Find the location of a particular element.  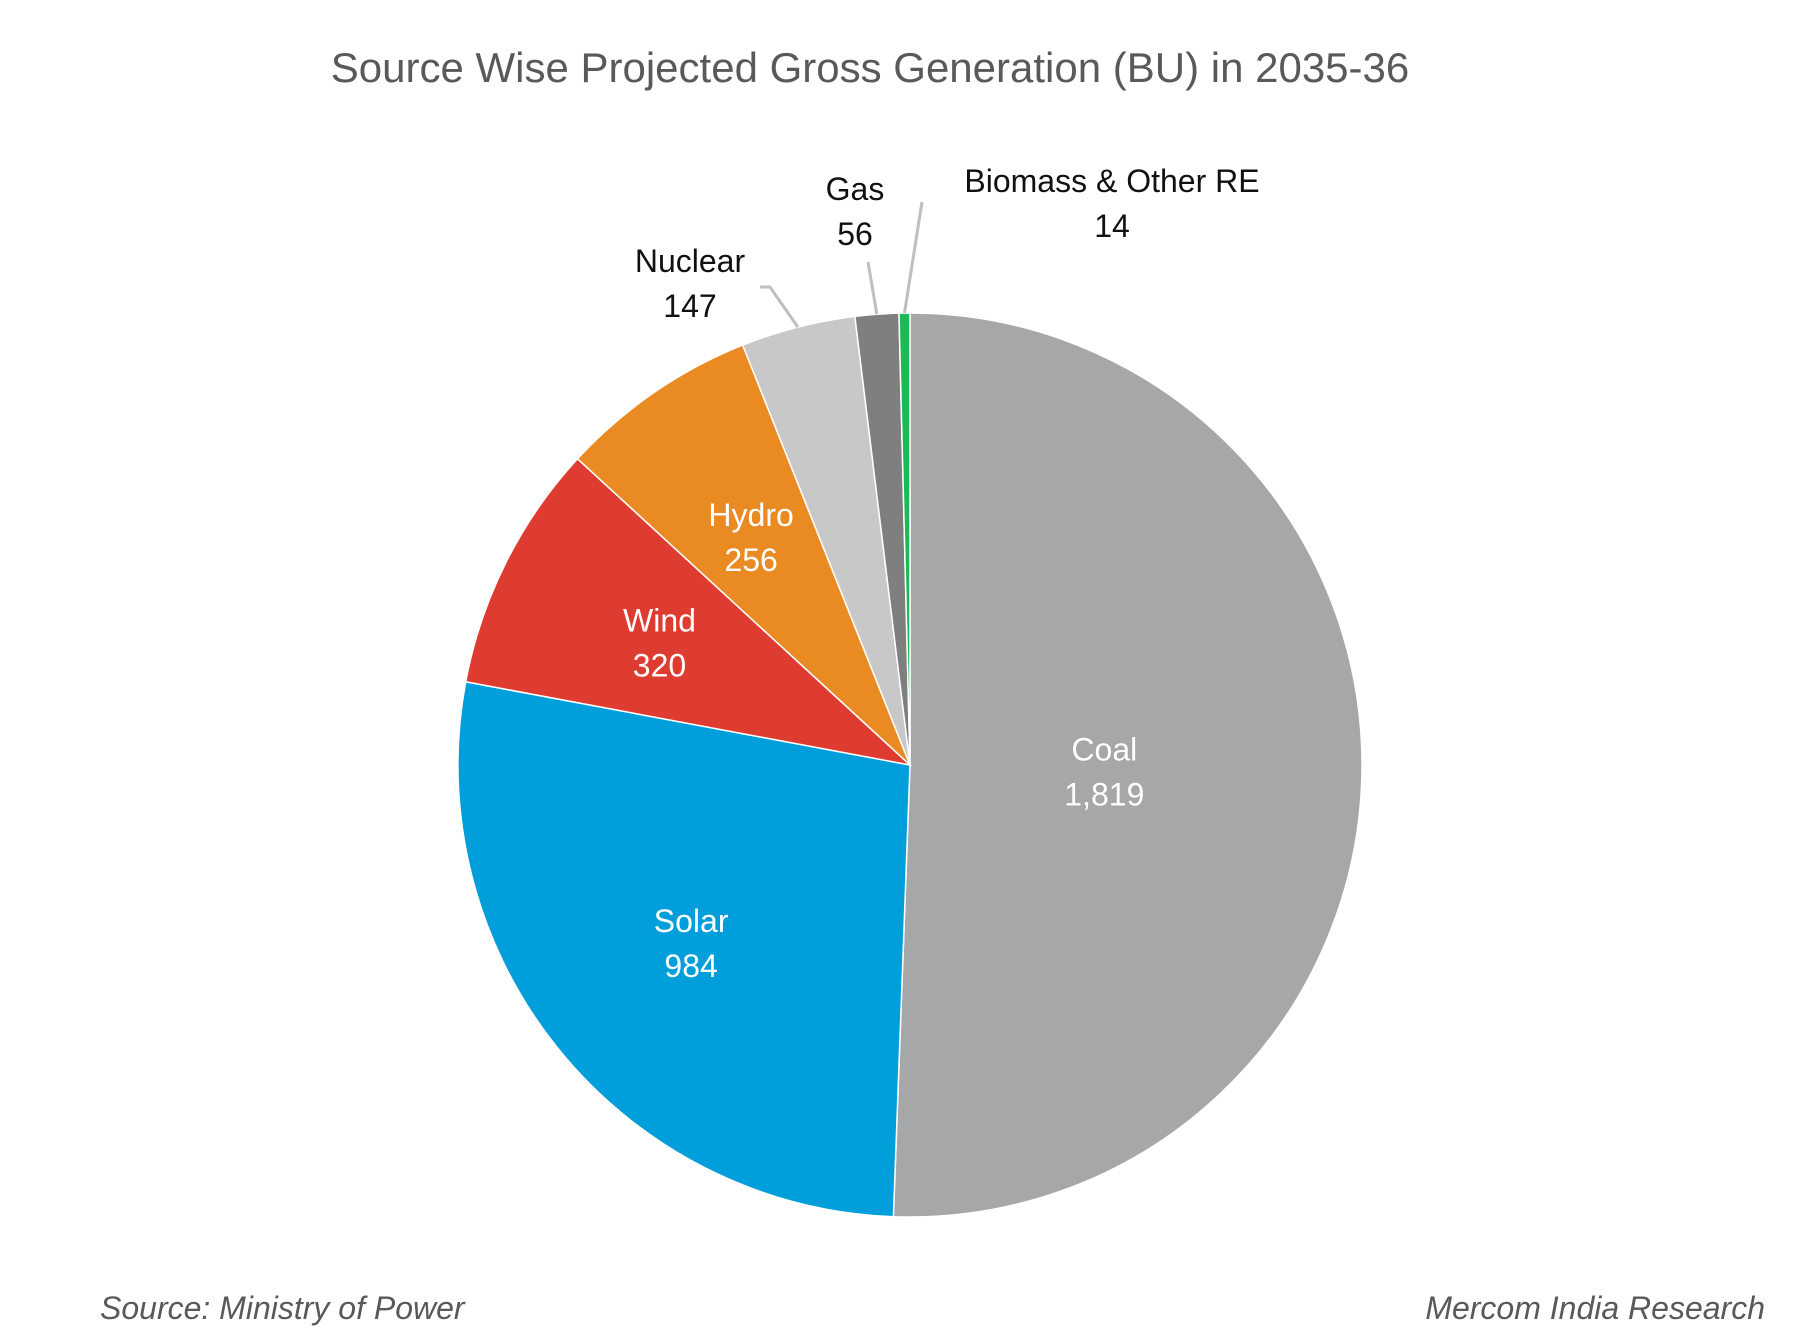

data-label-hydro-name: Hydro is located at coordinates (750, 515).